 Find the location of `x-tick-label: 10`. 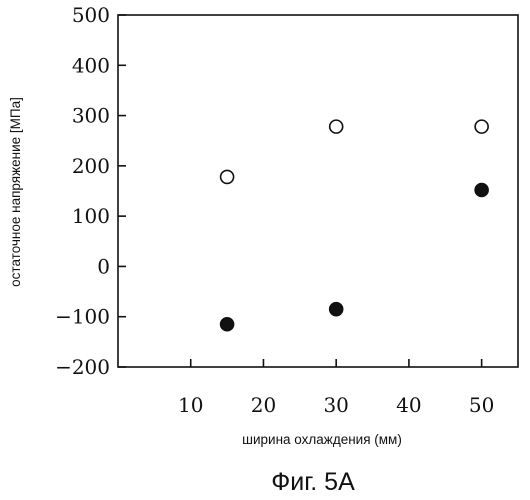

x-tick-label: 10 is located at coordinates (190, 405).